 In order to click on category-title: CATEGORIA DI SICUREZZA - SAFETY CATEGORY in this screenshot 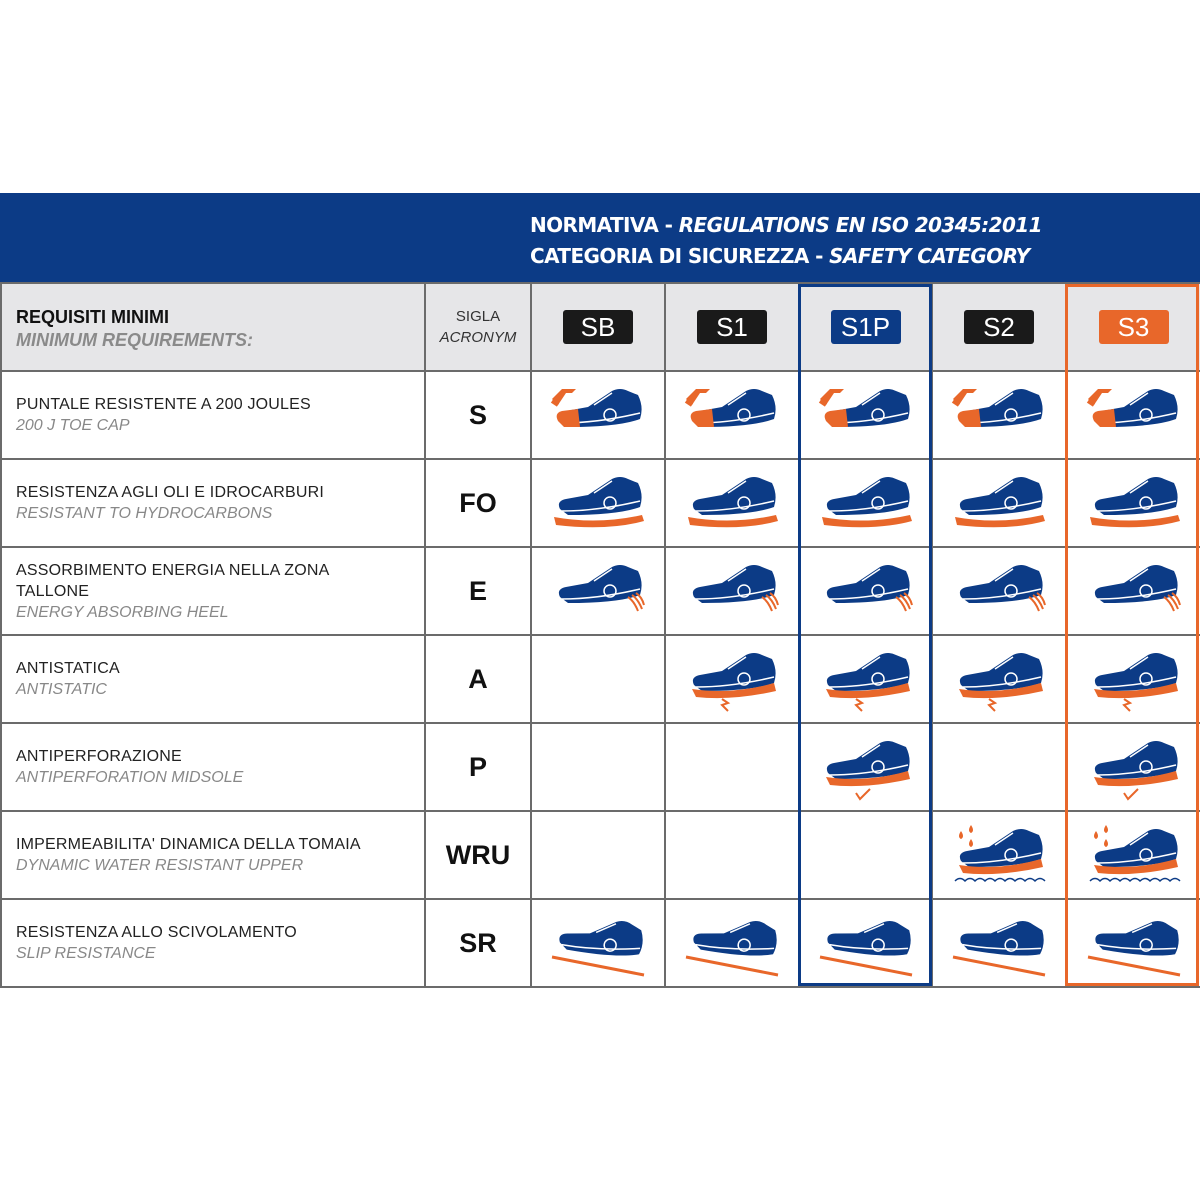, I will do `click(780, 256)`.